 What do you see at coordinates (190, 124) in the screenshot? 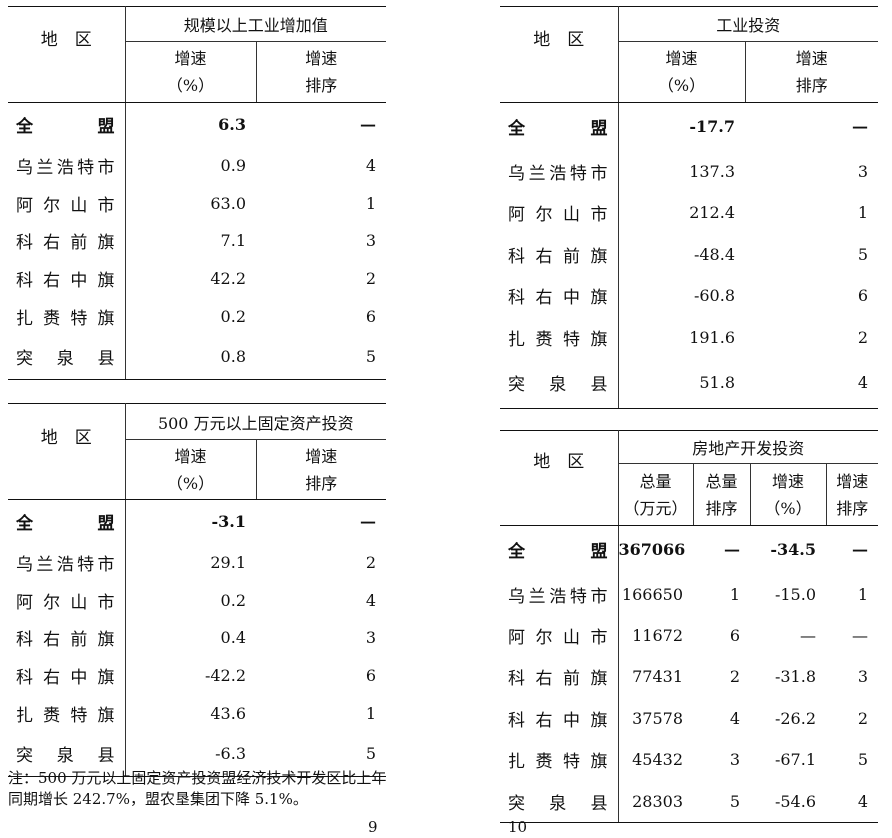
I see `cell-value: 6.3` at bounding box center [190, 124].